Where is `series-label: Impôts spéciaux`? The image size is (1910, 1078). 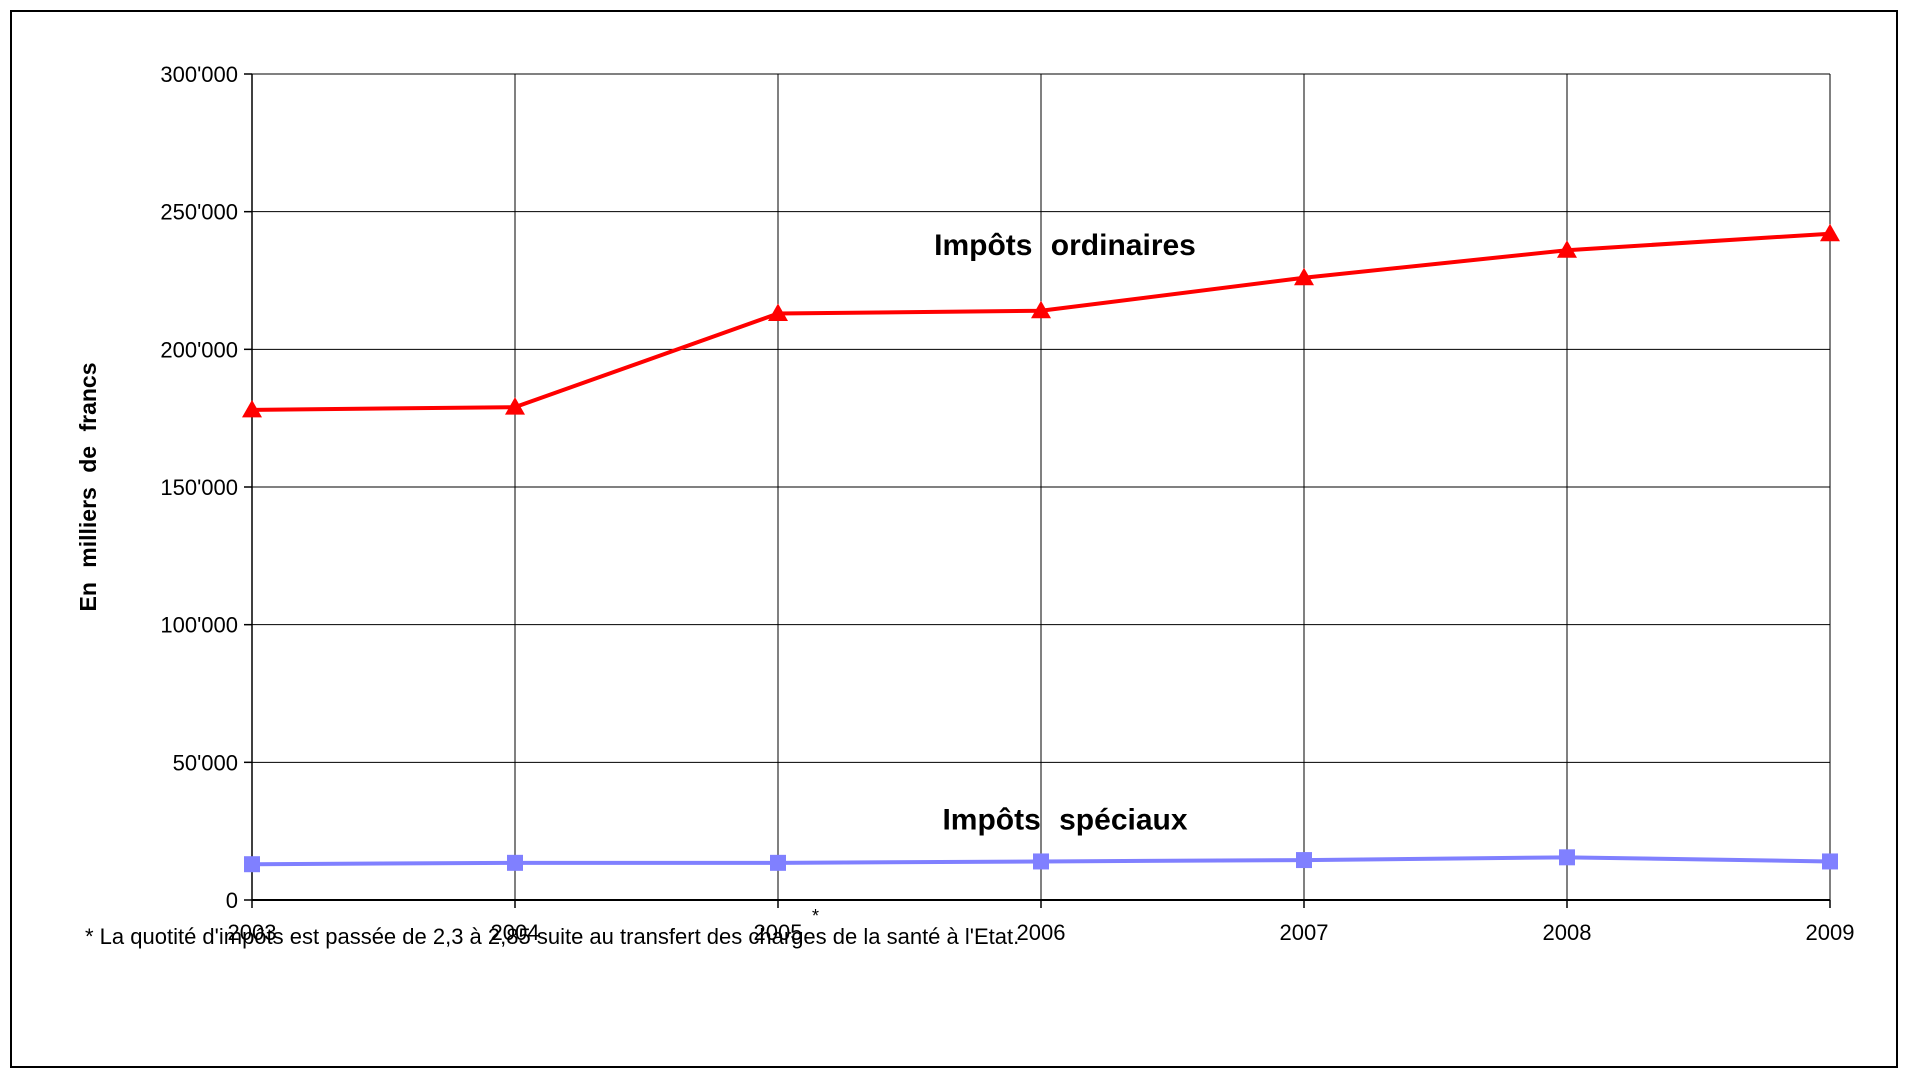 series-label: Impôts spéciaux is located at coordinates (1064, 819).